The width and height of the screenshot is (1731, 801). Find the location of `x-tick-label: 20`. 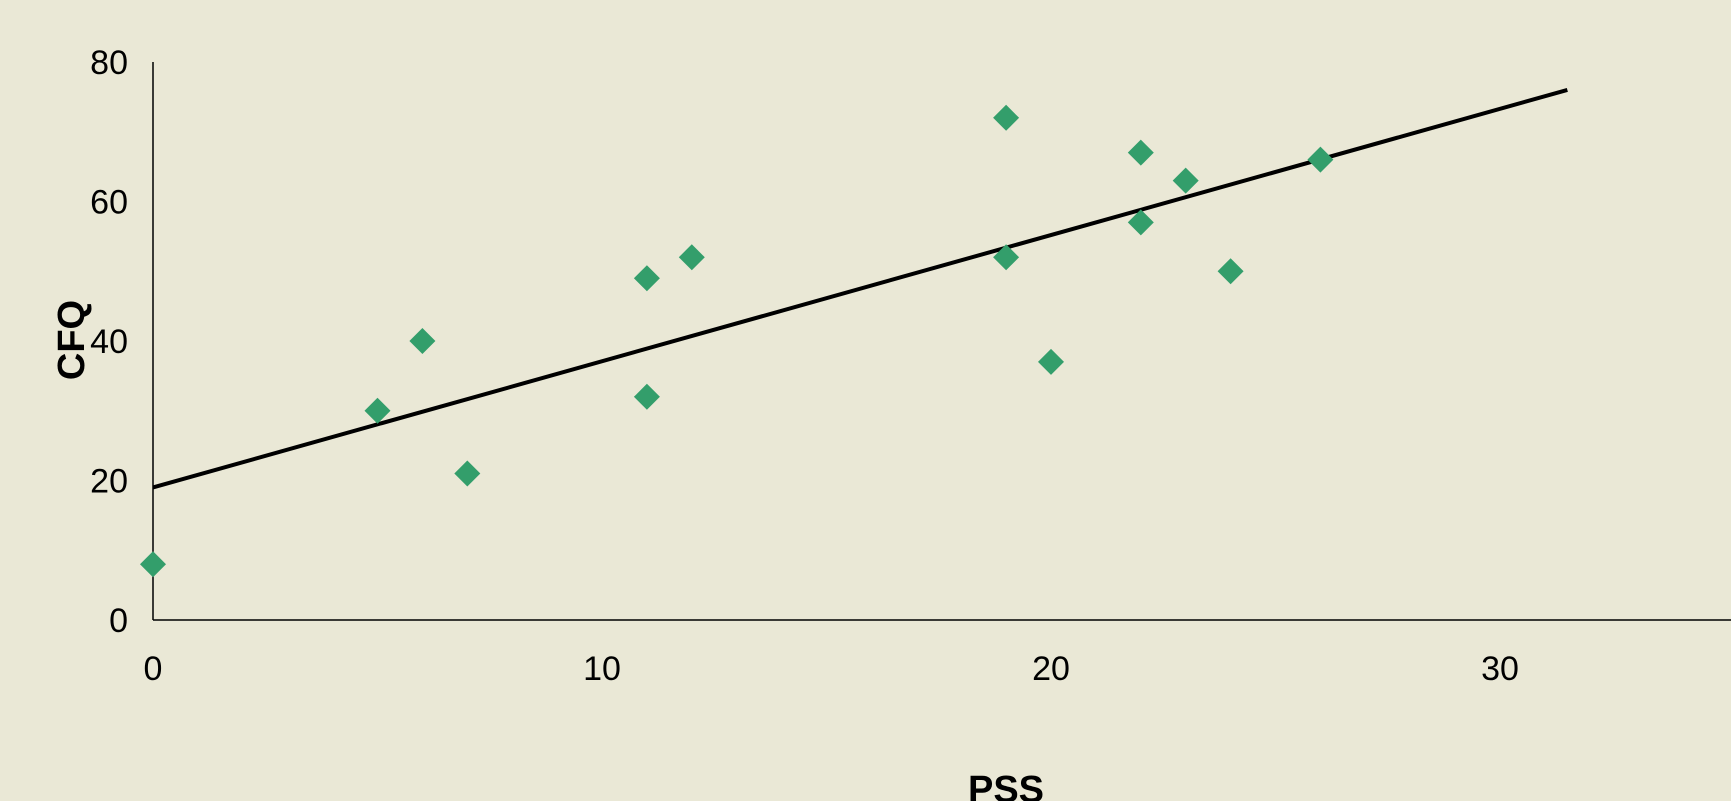

x-tick-label: 20 is located at coordinates (1051, 669).